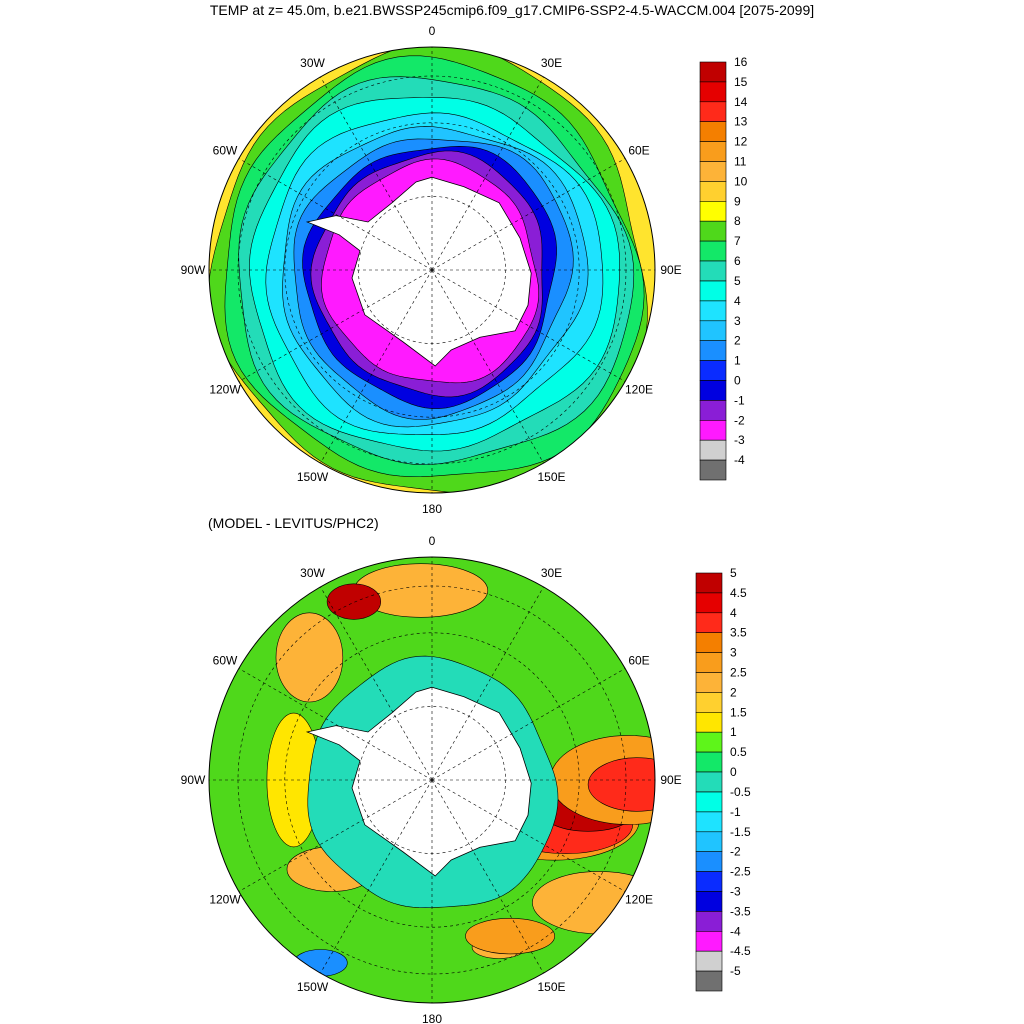 This screenshot has height=1024, width=1024. I want to click on colorbar-label: 0.5, so click(738, 752).